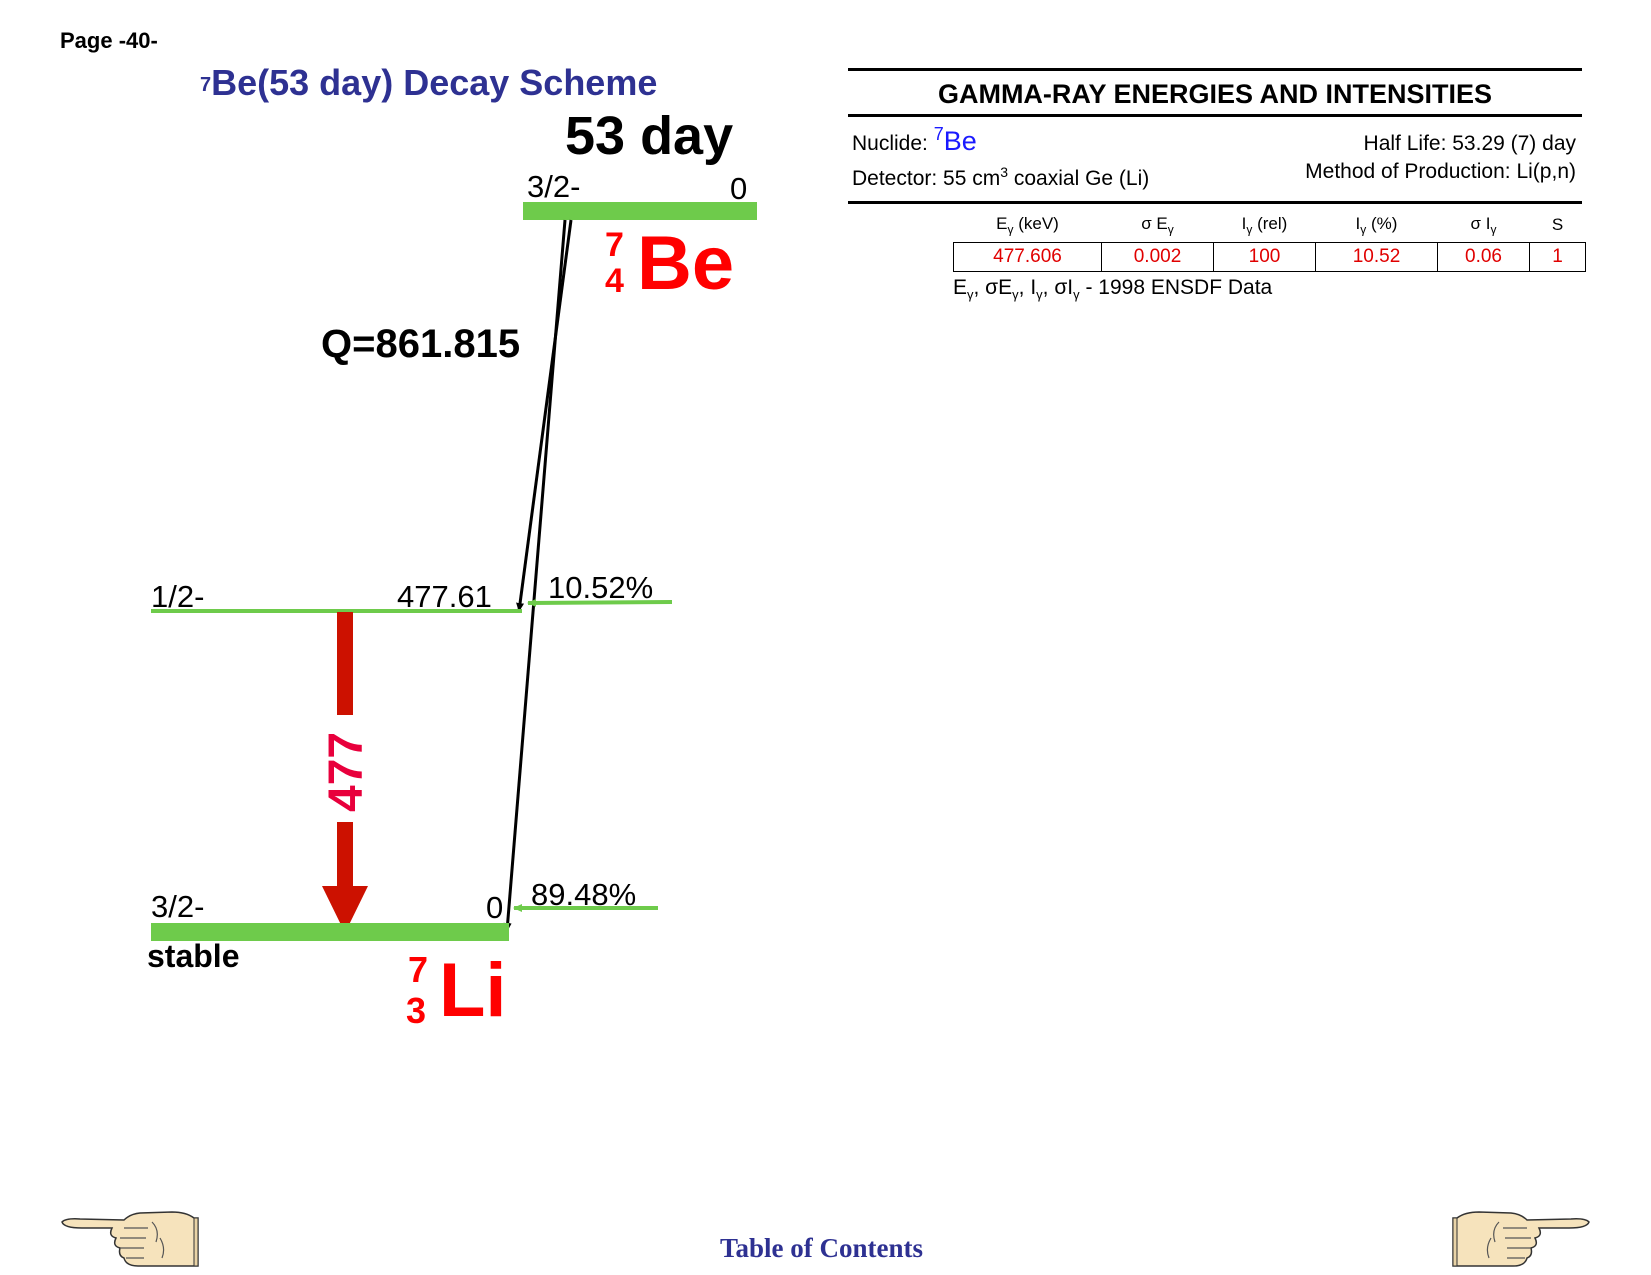 The width and height of the screenshot is (1651, 1275). I want to click on level-477-feeding: 10.52%, so click(600, 587).